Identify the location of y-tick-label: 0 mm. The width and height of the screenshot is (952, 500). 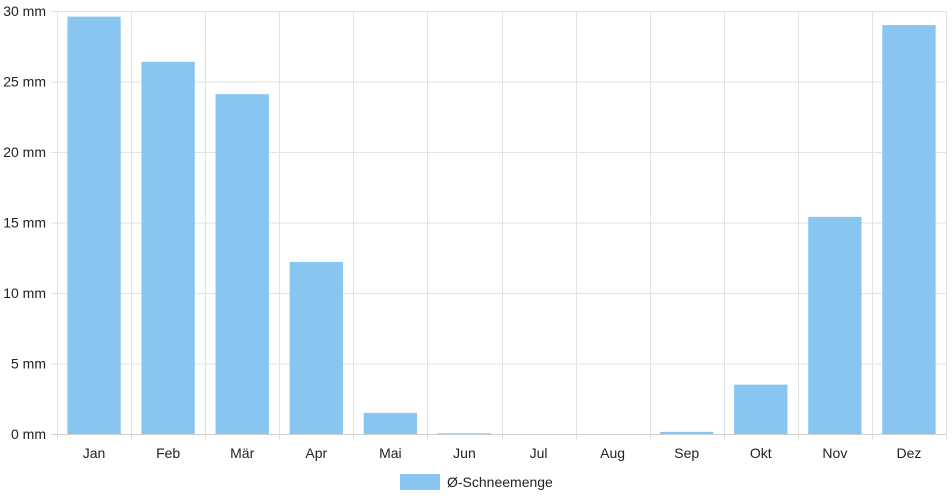
(28, 434).